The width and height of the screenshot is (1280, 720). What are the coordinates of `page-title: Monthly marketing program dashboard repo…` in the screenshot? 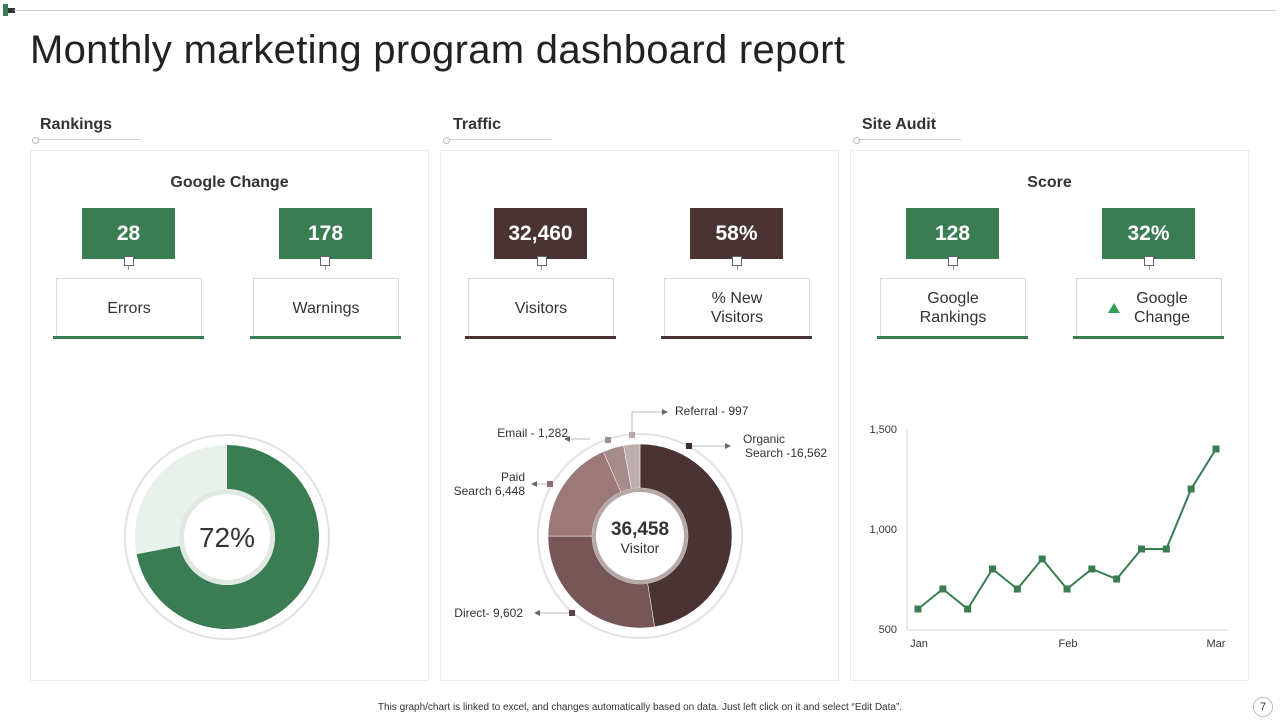 It's located at (438, 50).